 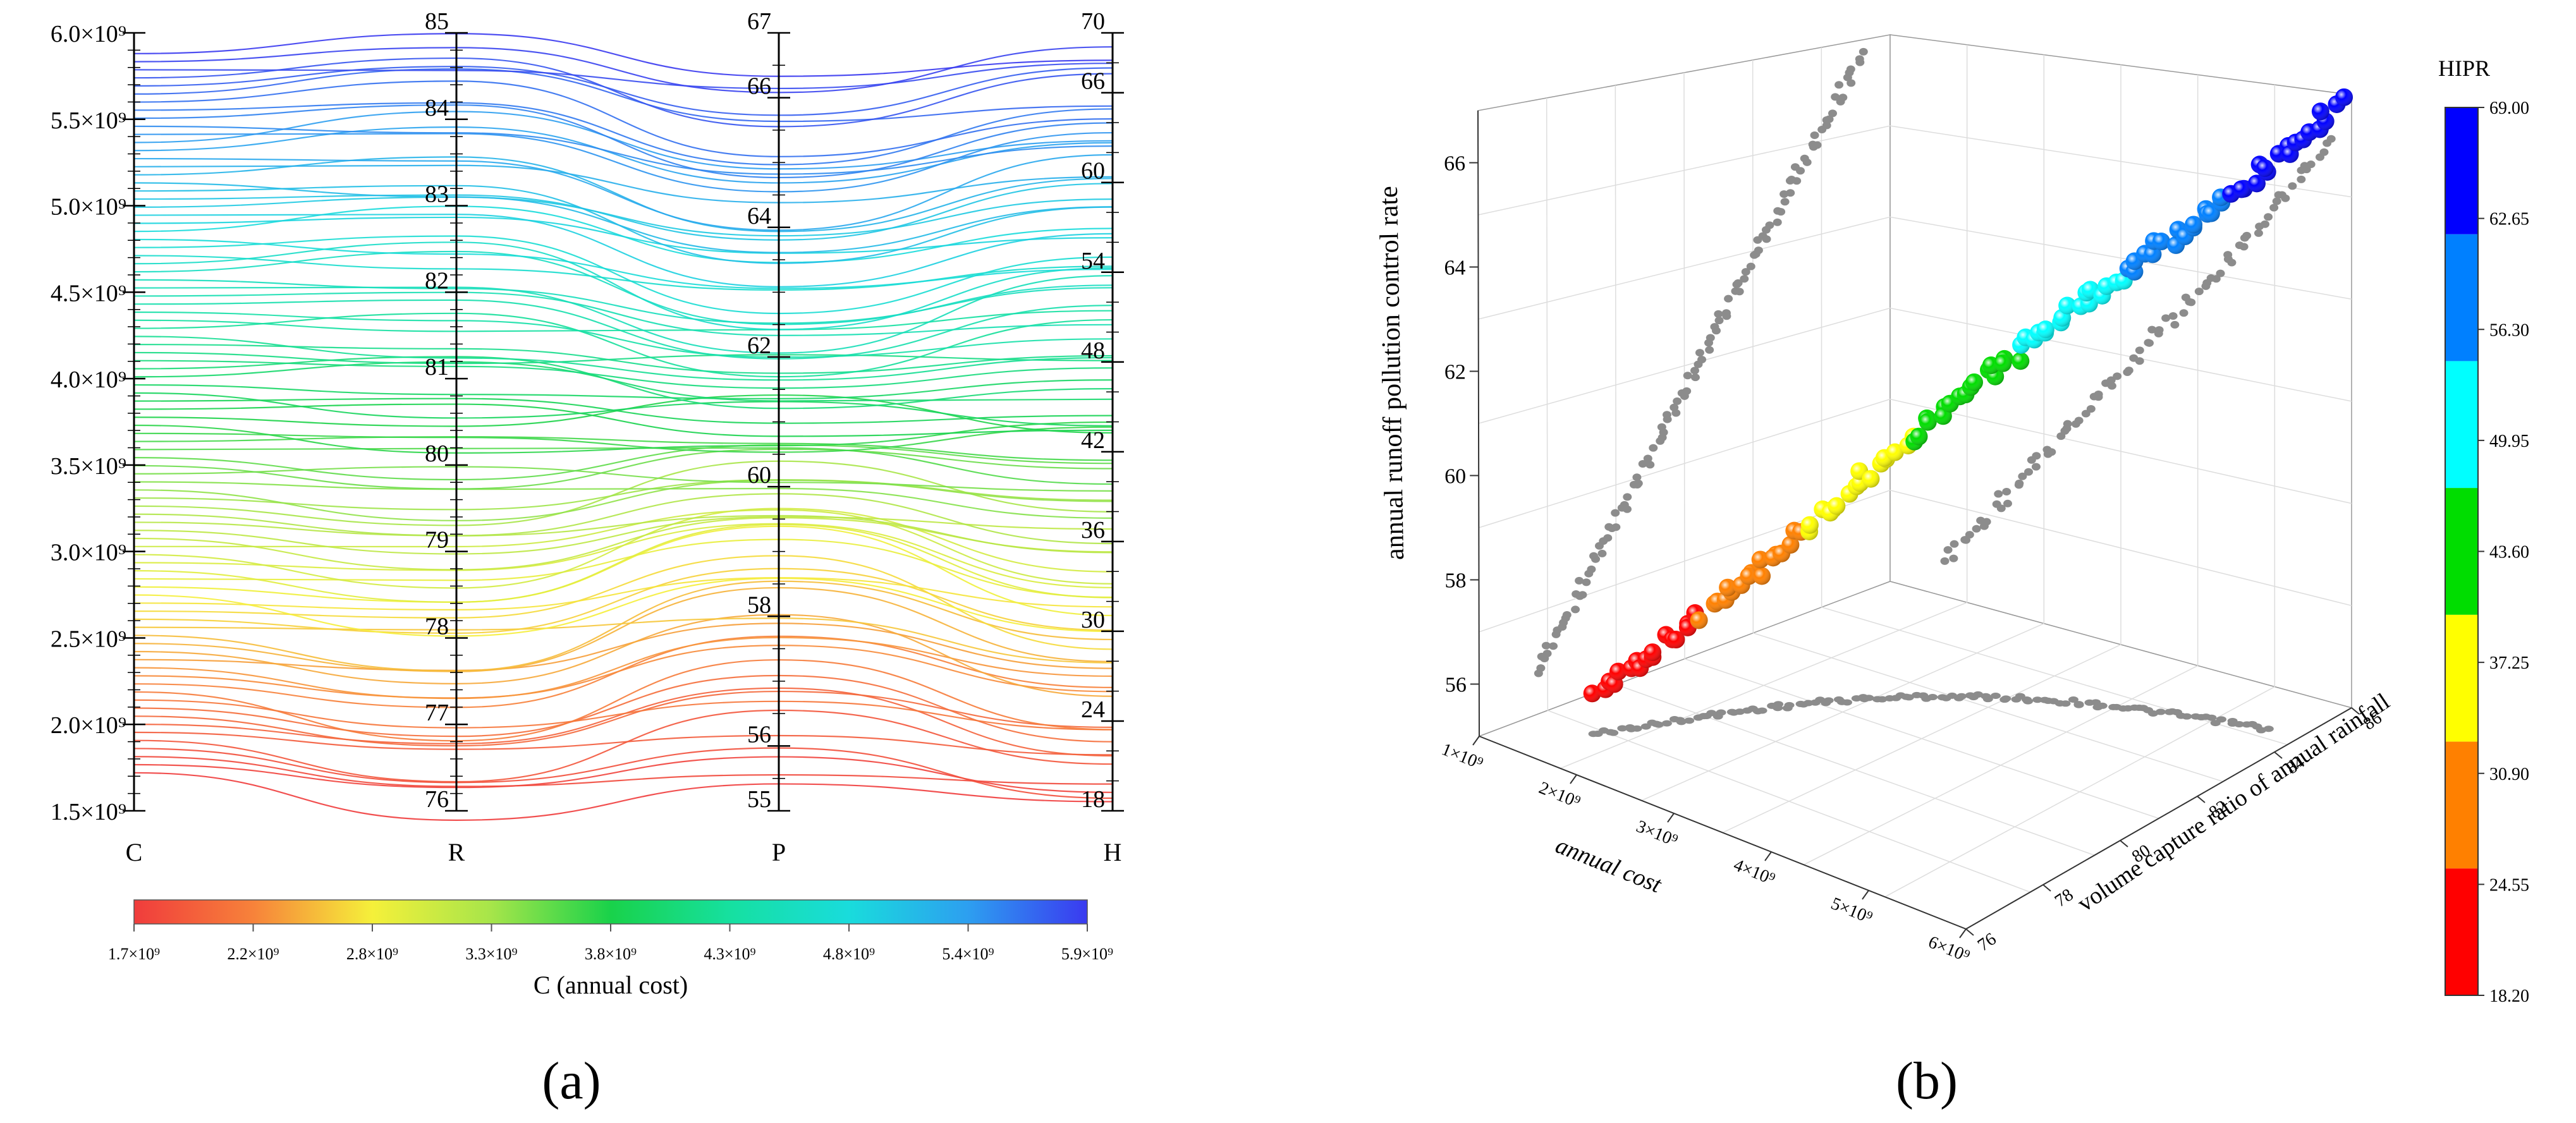 I want to click on axis-tick-label: 5.5×10⁹, so click(x=88, y=121).